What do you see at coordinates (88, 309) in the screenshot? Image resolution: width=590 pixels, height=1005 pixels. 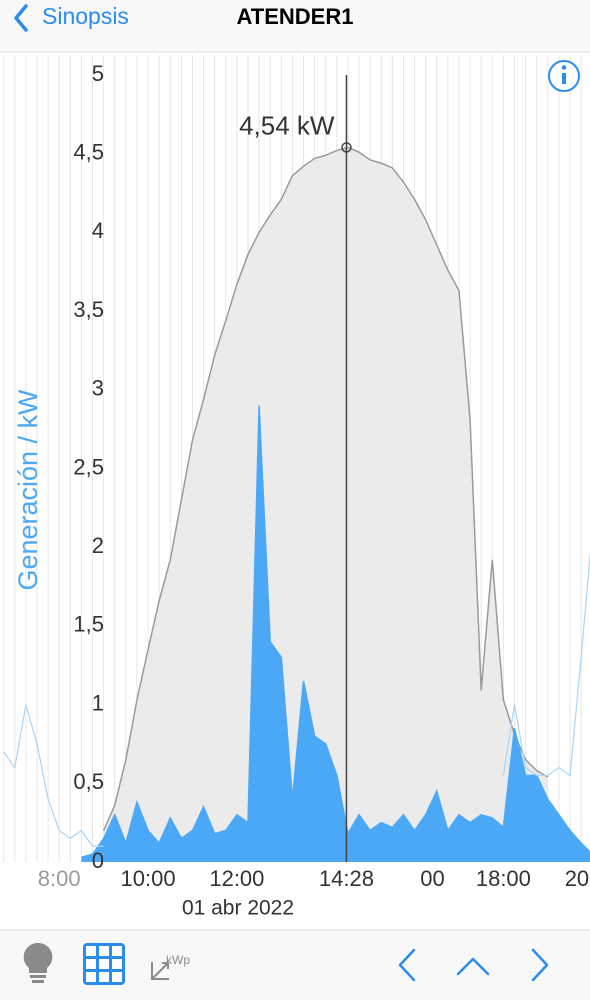 I see `y-tick-label: 3,5` at bounding box center [88, 309].